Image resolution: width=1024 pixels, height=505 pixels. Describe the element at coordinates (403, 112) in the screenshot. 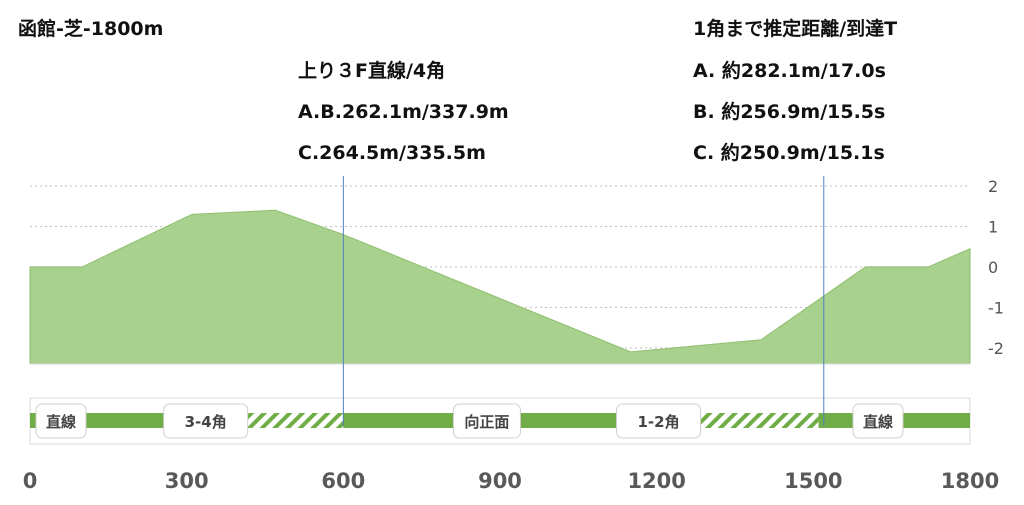

I see `left-annotation-line: A.B.262.1m/337.9m` at that location.